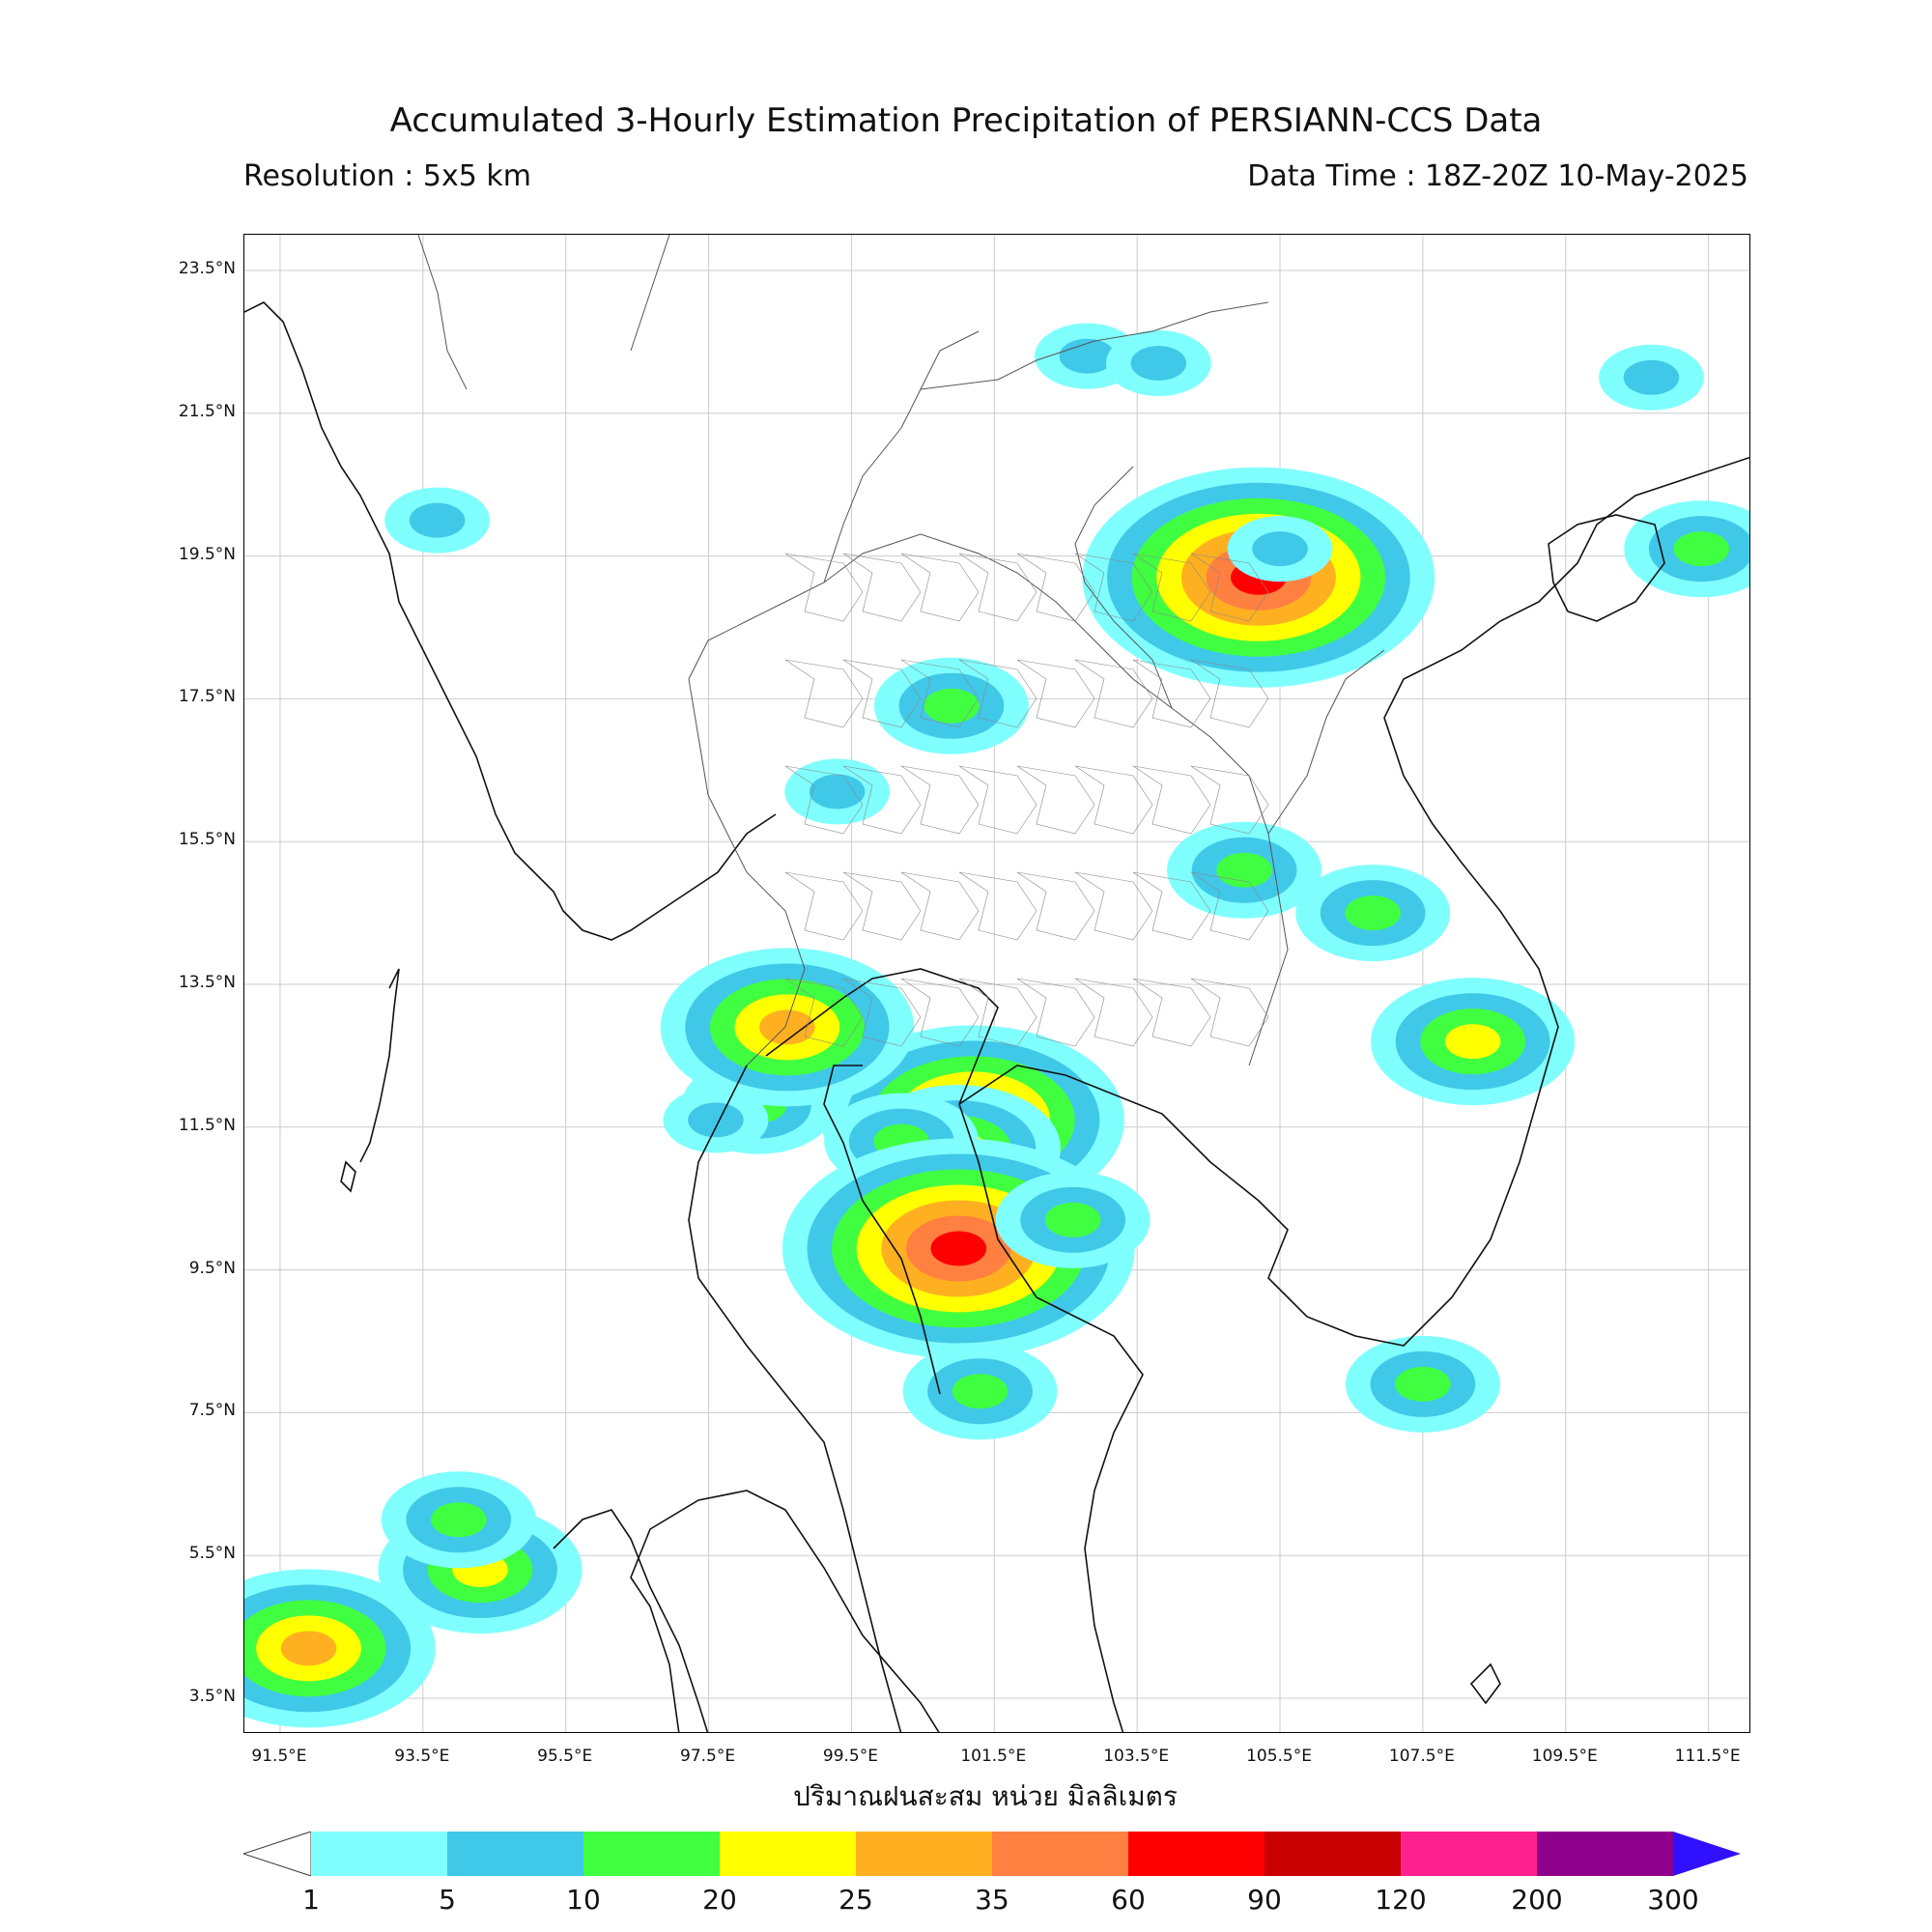  Describe the element at coordinates (985, 1796) in the screenshot. I see `x-axis-label: ปริมาณฝนสะสม หน่วย มิลลิเมตร` at that location.